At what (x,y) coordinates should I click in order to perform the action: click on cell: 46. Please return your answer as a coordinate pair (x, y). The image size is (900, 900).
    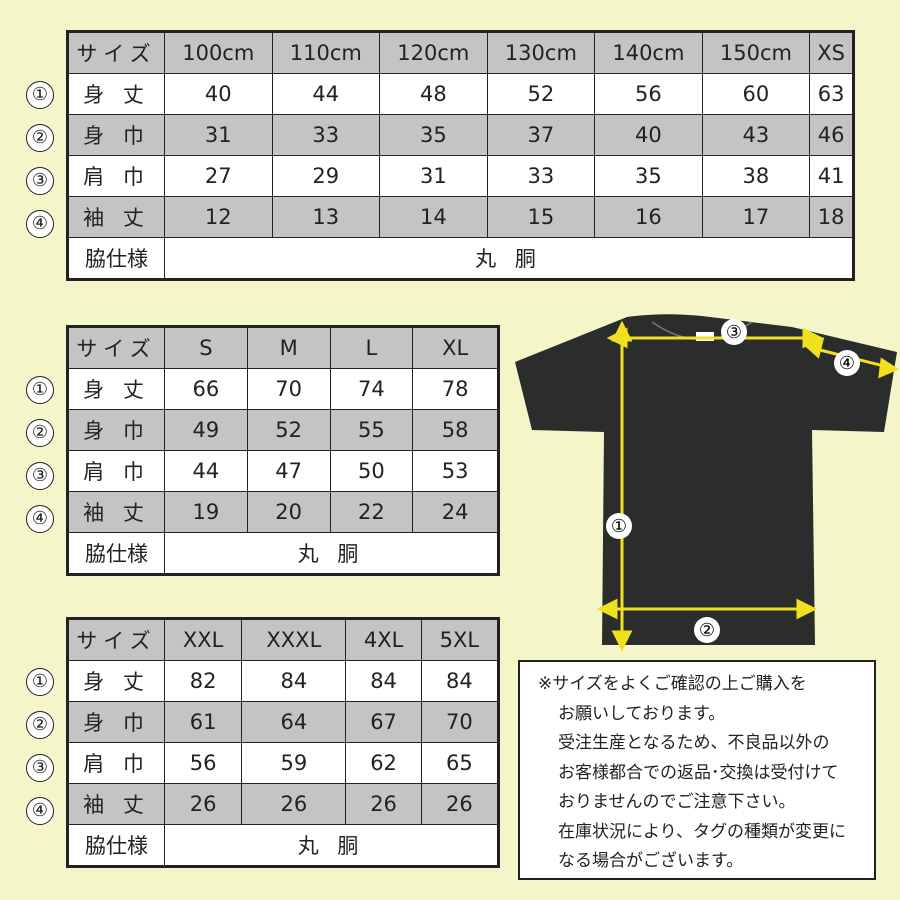
    Looking at the image, I should click on (831, 135).